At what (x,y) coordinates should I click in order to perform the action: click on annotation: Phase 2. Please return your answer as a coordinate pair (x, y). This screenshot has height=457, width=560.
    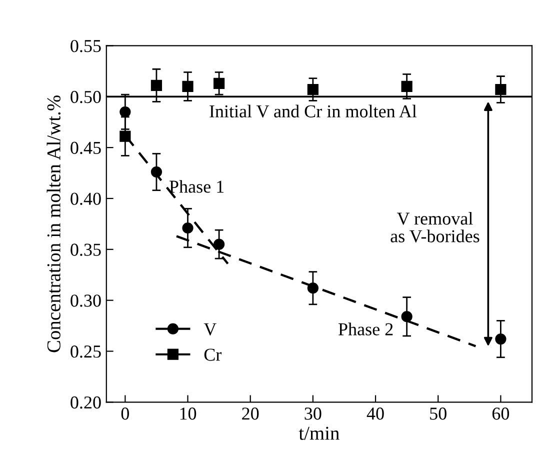
    Looking at the image, I should click on (365, 329).